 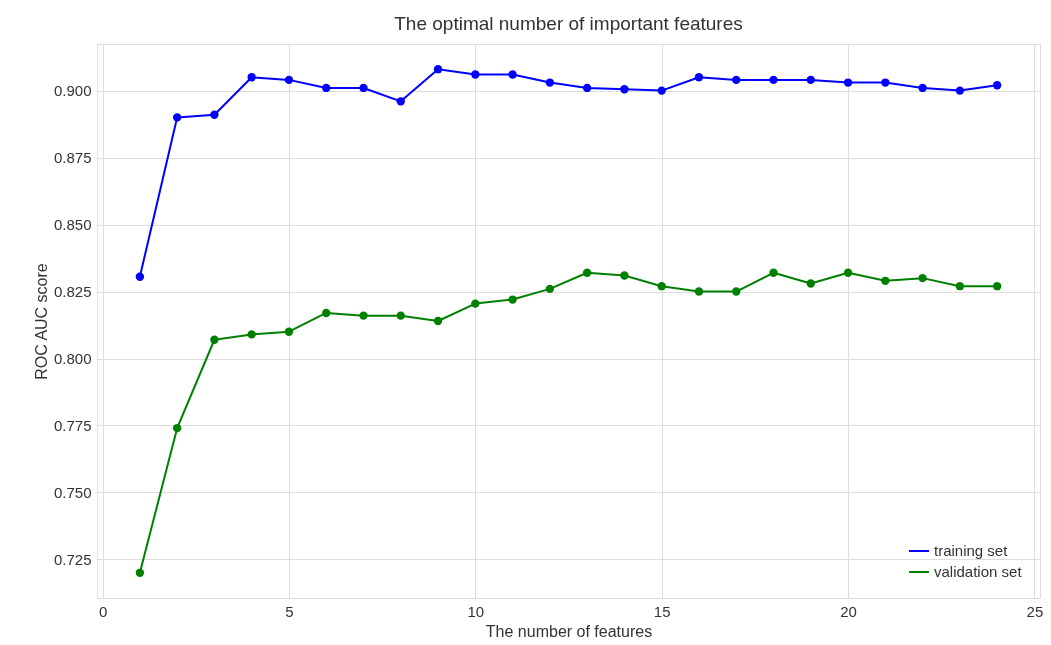 I want to click on x-tick-label: 10, so click(x=476, y=611).